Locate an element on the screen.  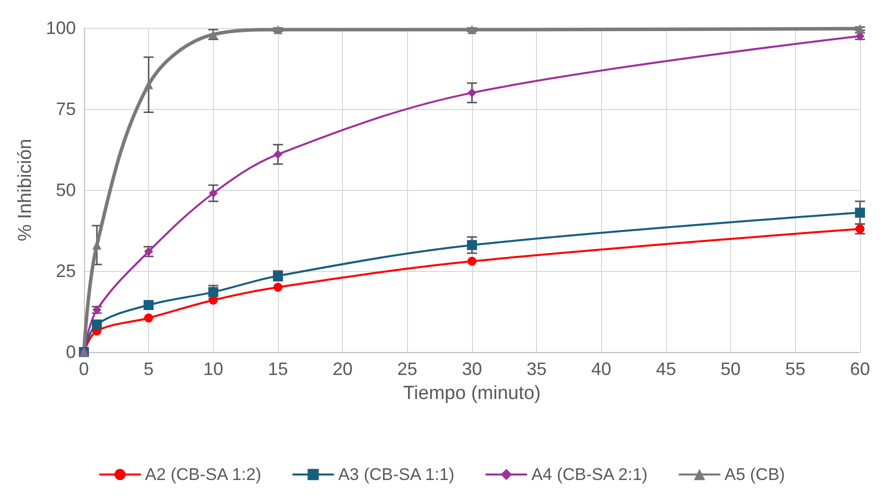
legend-label: A5 (CB) is located at coordinates (754, 474).